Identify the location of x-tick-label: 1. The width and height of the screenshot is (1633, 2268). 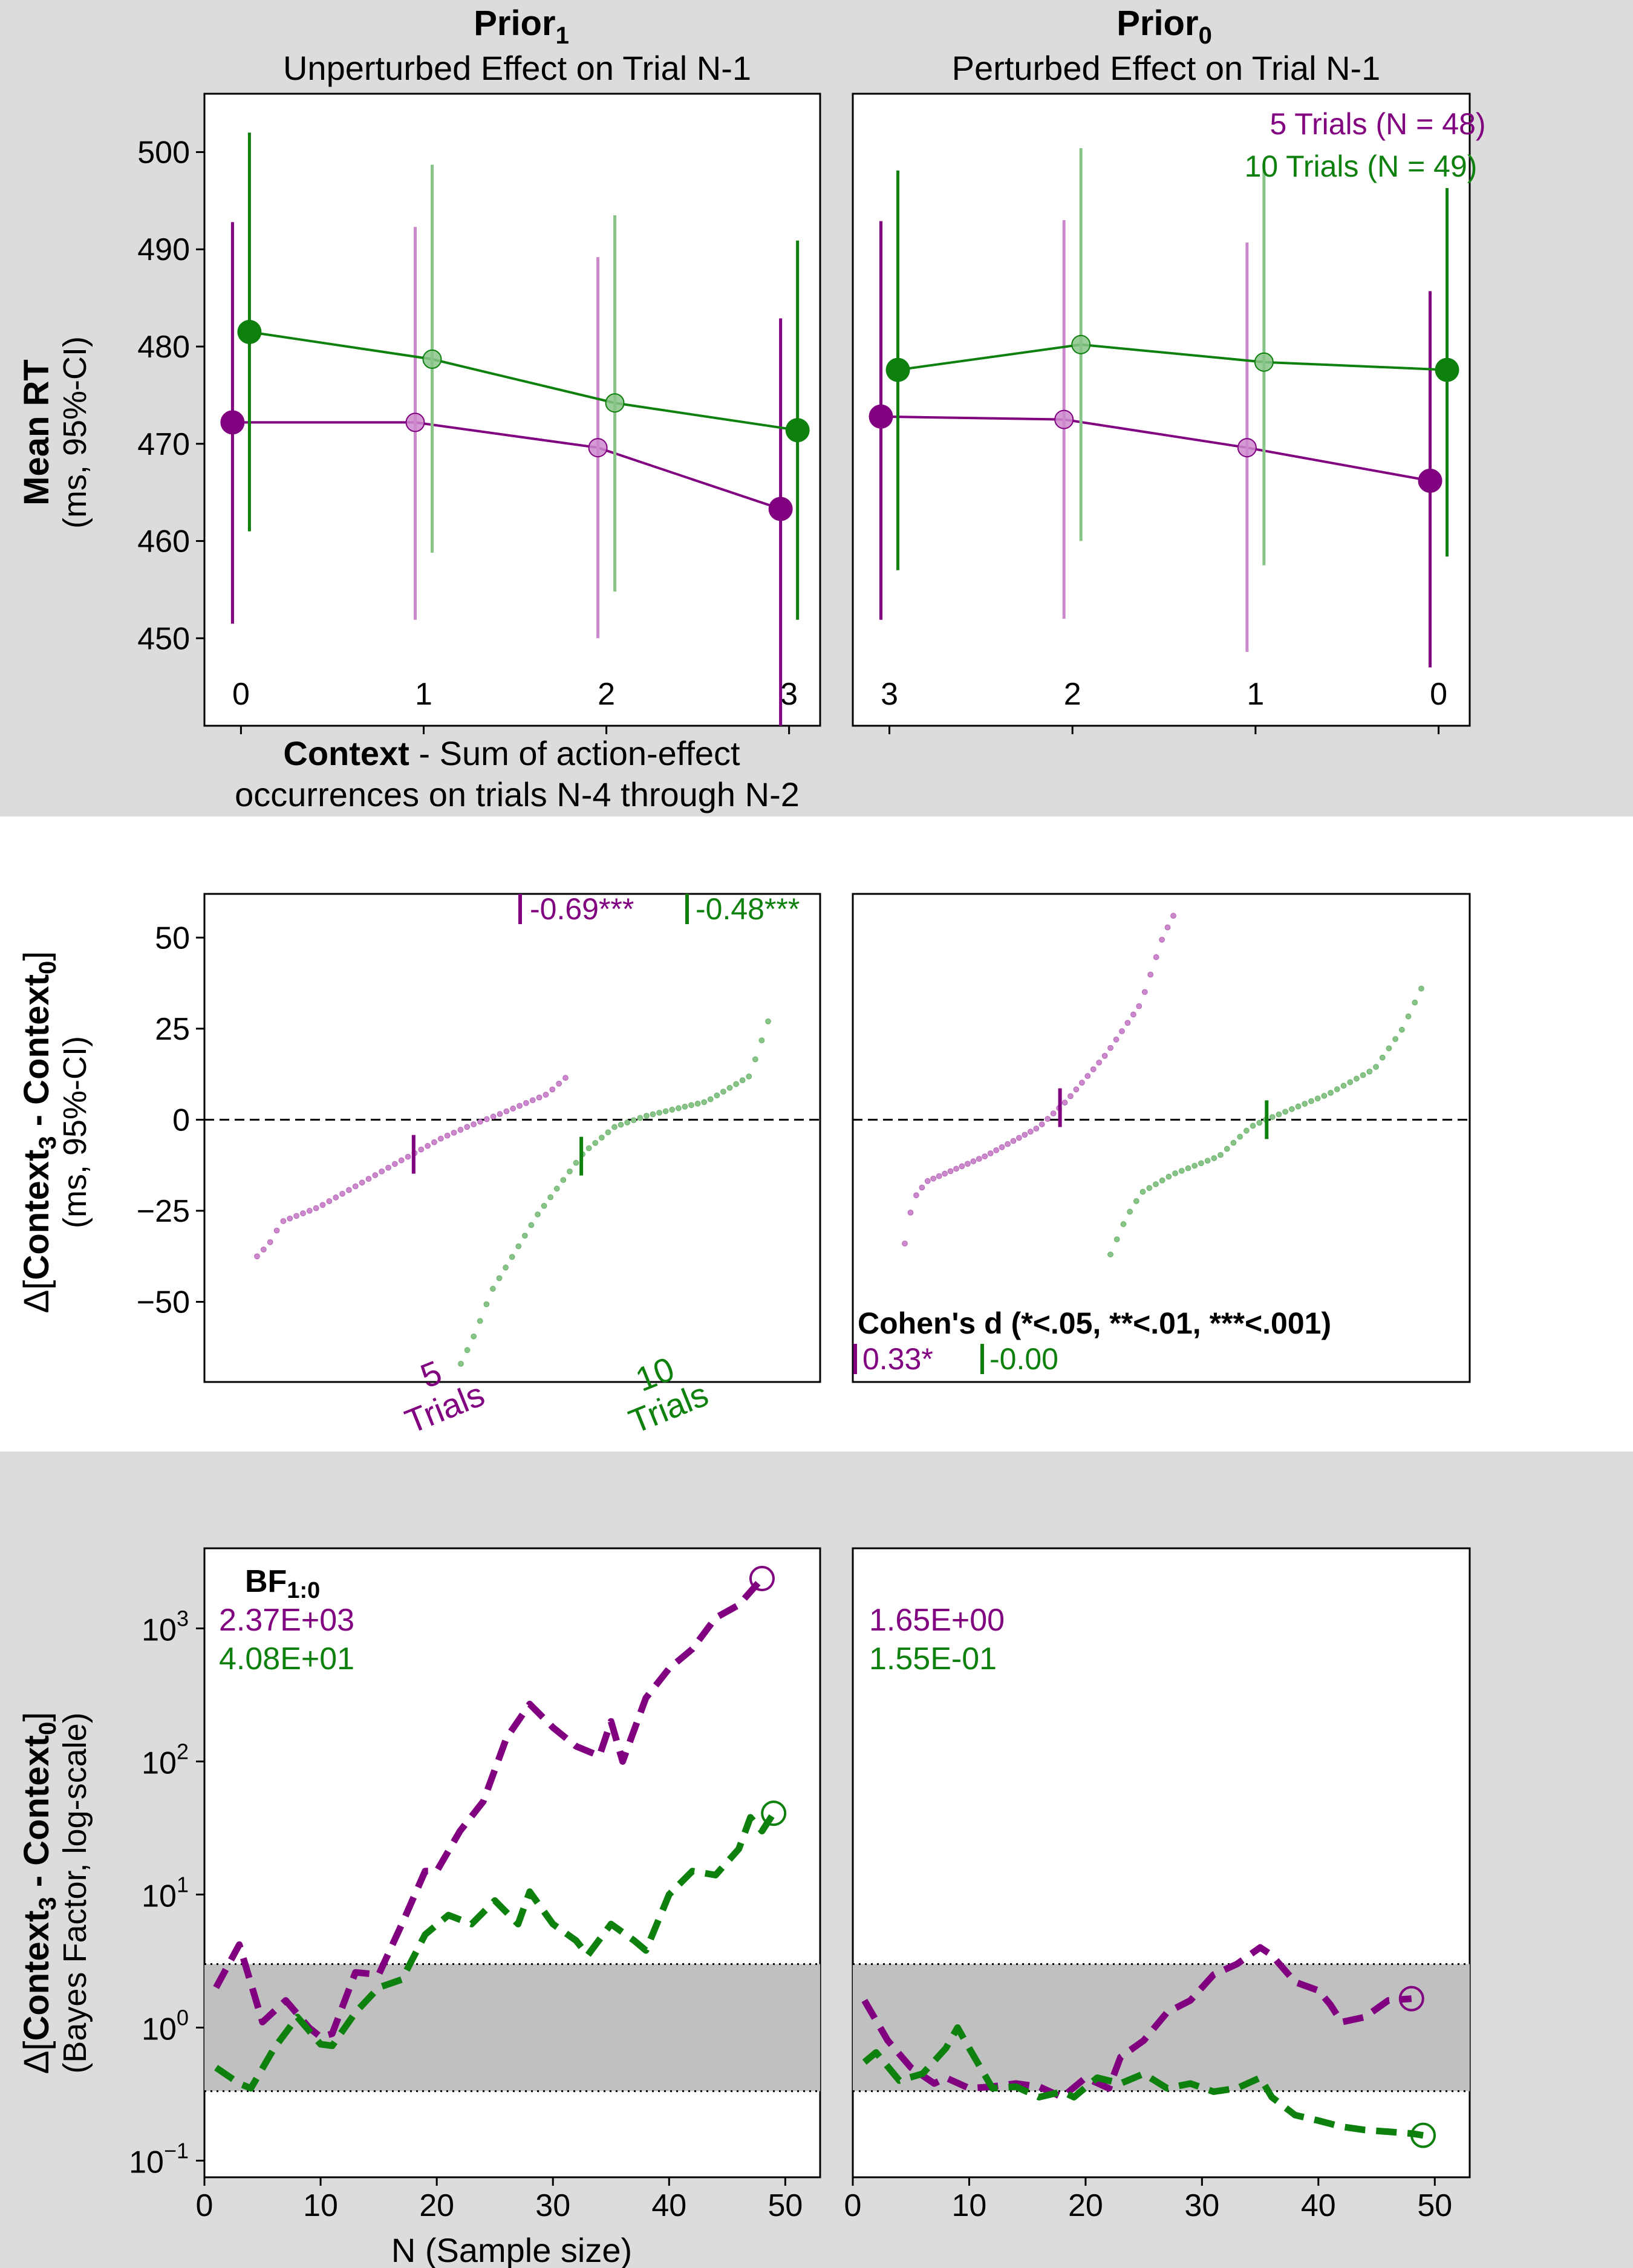
(1255, 694).